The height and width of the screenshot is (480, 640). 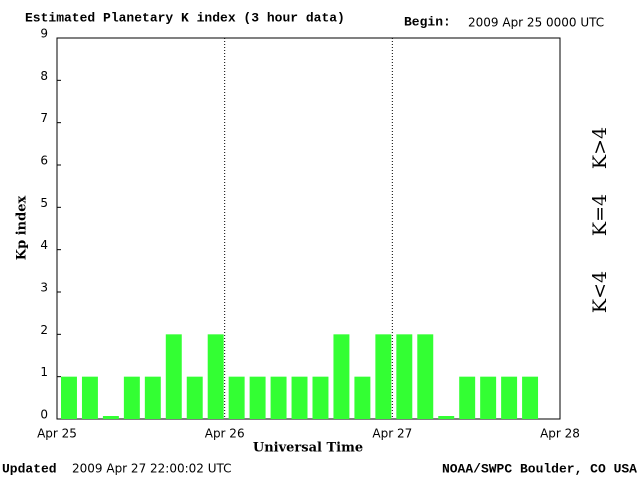 I want to click on y-tick-label: 3, so click(x=44, y=288).